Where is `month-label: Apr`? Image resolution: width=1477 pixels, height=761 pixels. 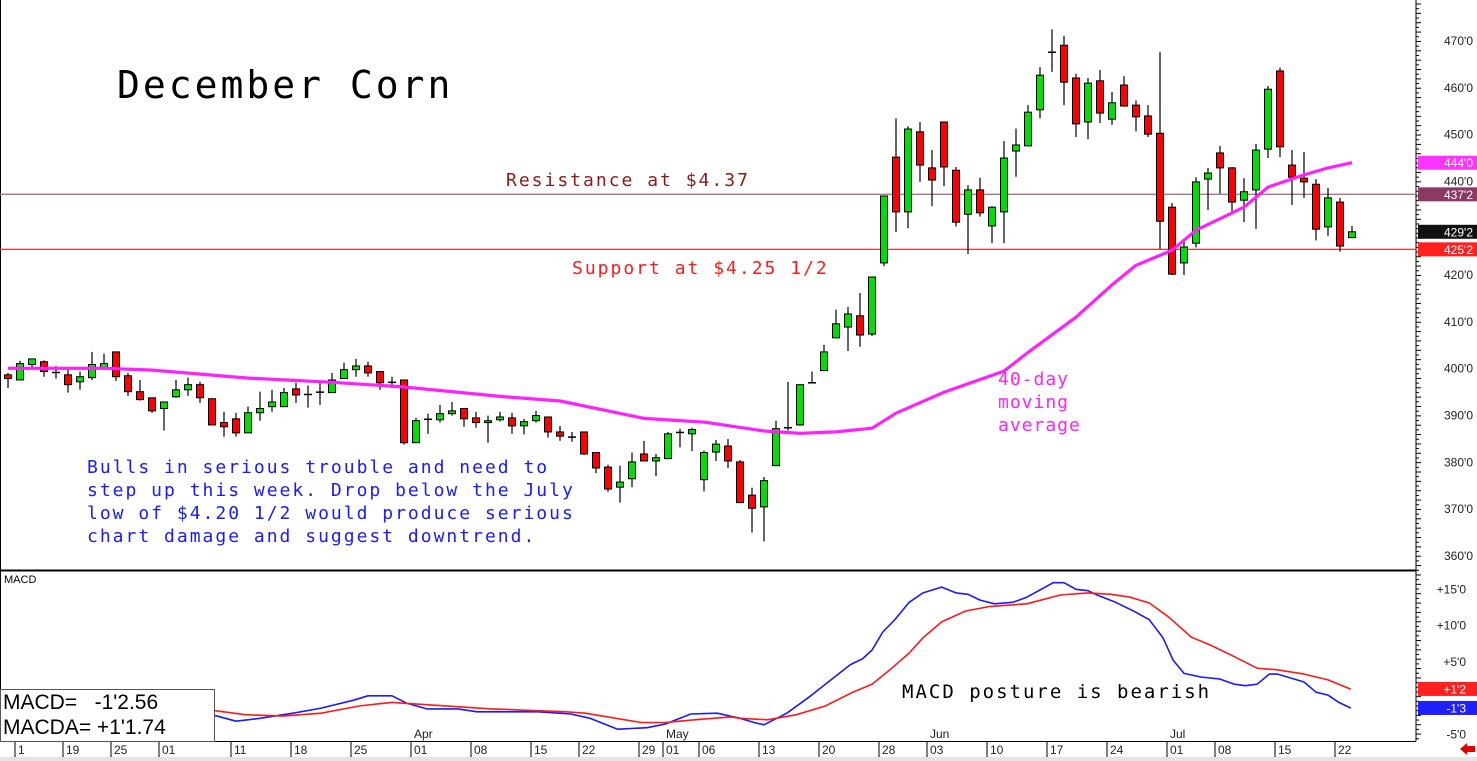
month-label: Apr is located at coordinates (423, 734).